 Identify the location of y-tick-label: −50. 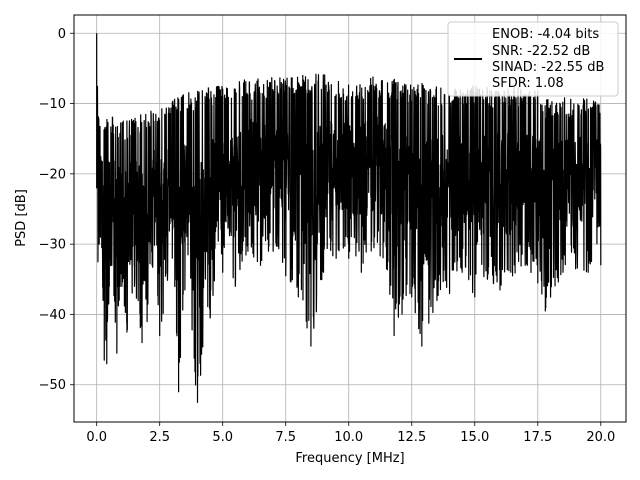
(52, 385).